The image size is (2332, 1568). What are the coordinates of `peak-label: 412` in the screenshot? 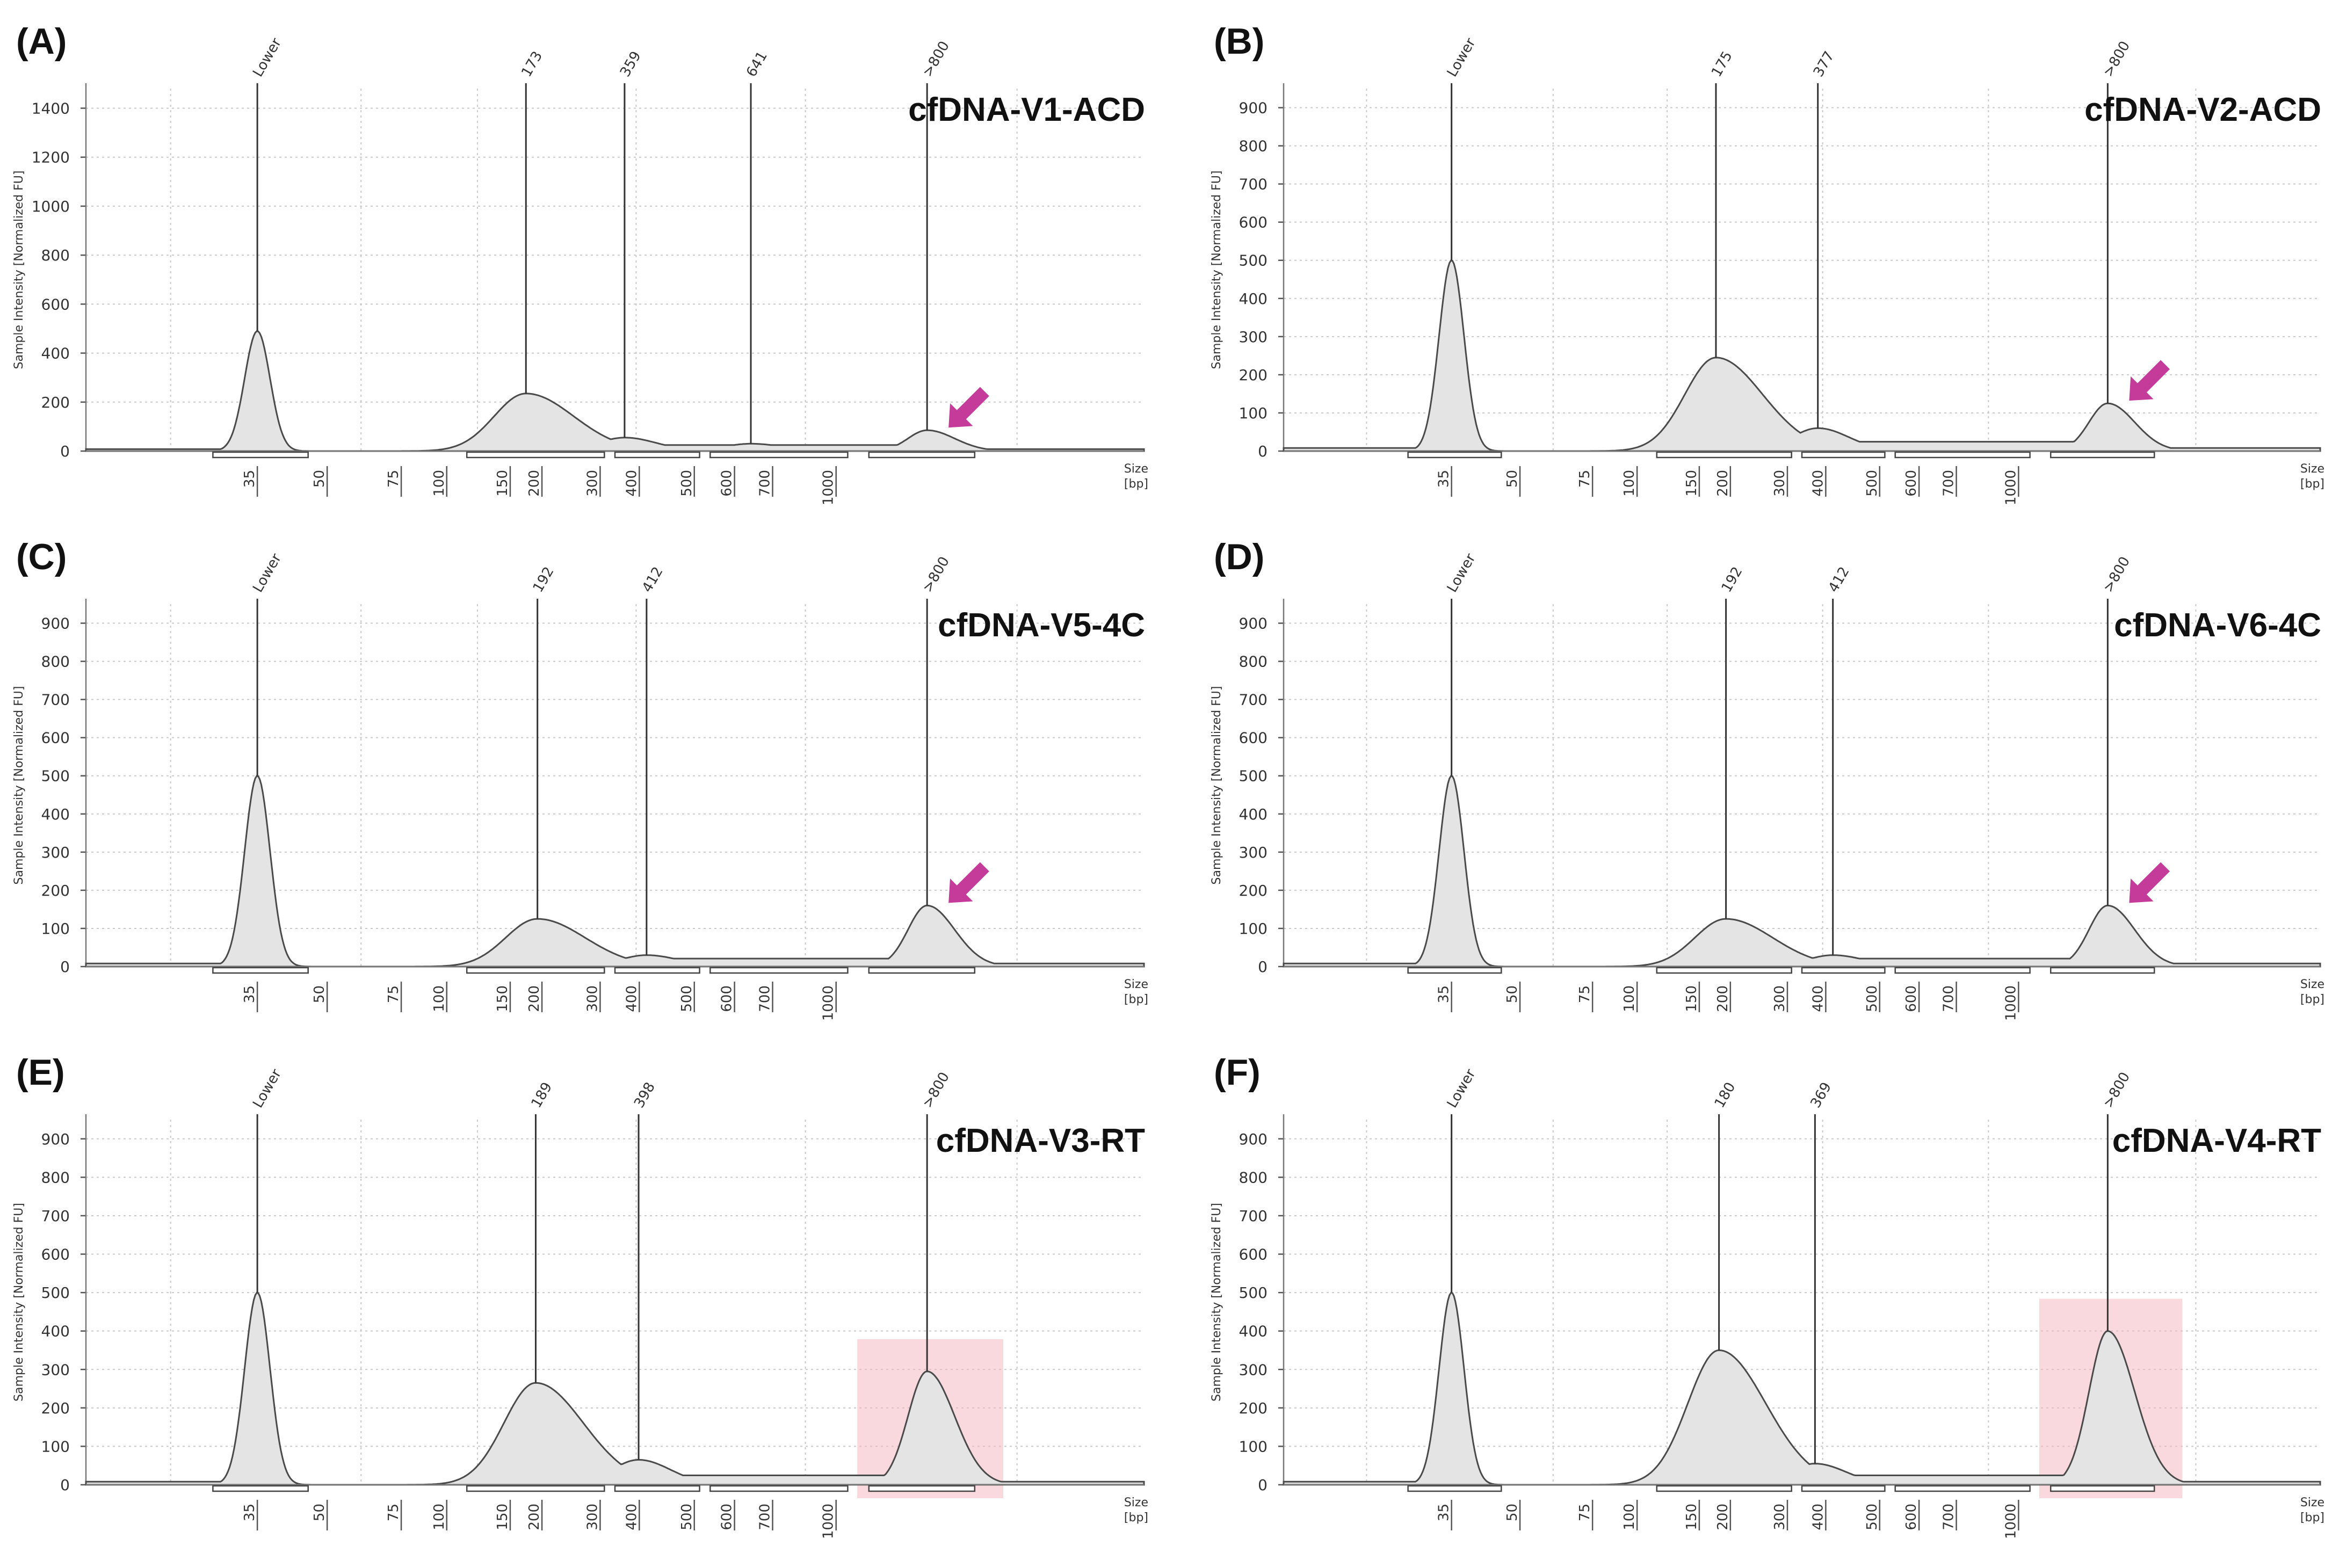 It's located at (1840, 580).